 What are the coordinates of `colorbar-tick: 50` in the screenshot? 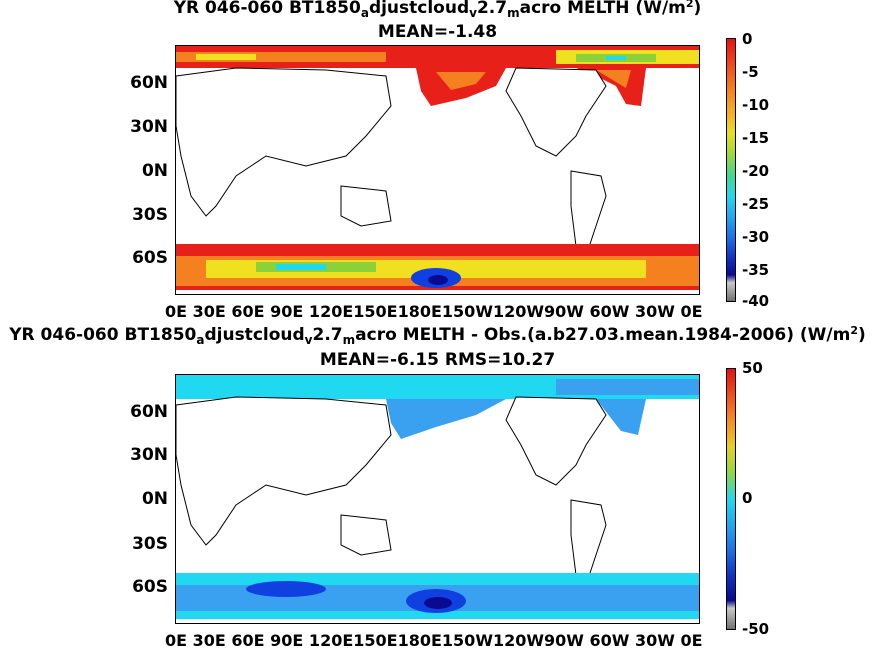 It's located at (752, 368).